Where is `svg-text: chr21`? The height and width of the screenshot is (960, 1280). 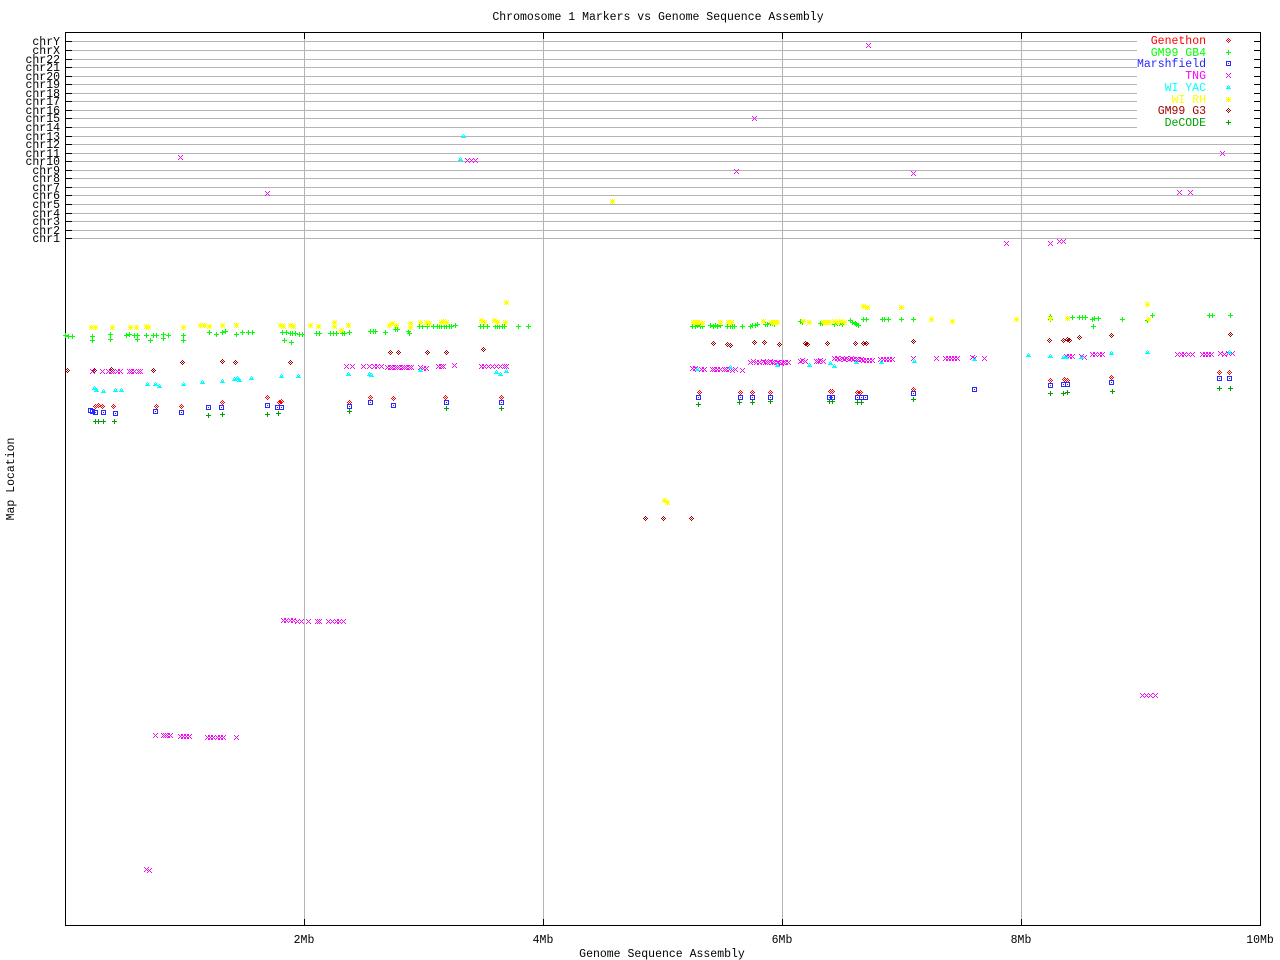 svg-text: chr21 is located at coordinates (42, 68).